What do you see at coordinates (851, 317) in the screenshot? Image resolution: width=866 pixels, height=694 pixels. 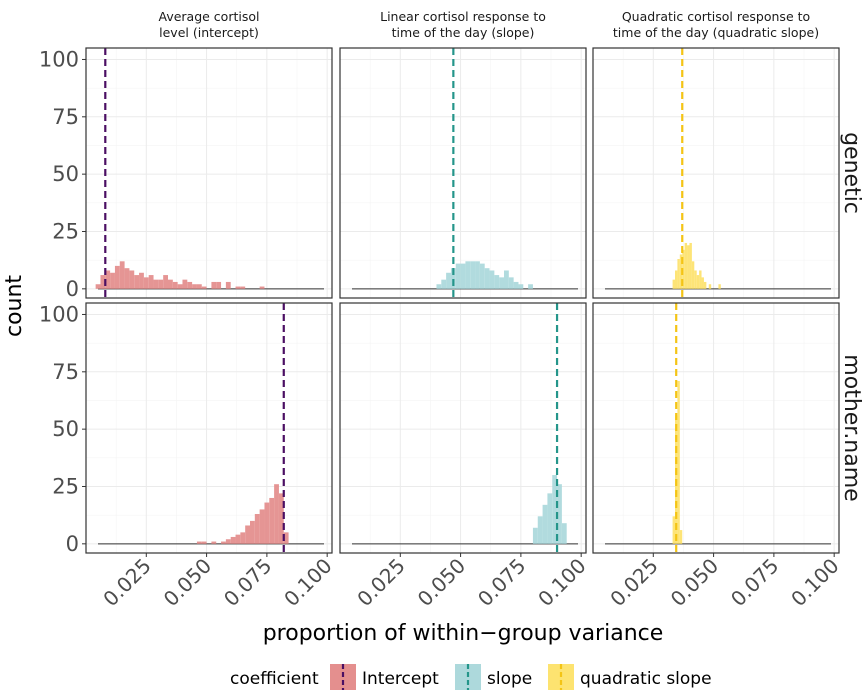 I see `row-strip-labels: genetic mother.name` at bounding box center [851, 317].